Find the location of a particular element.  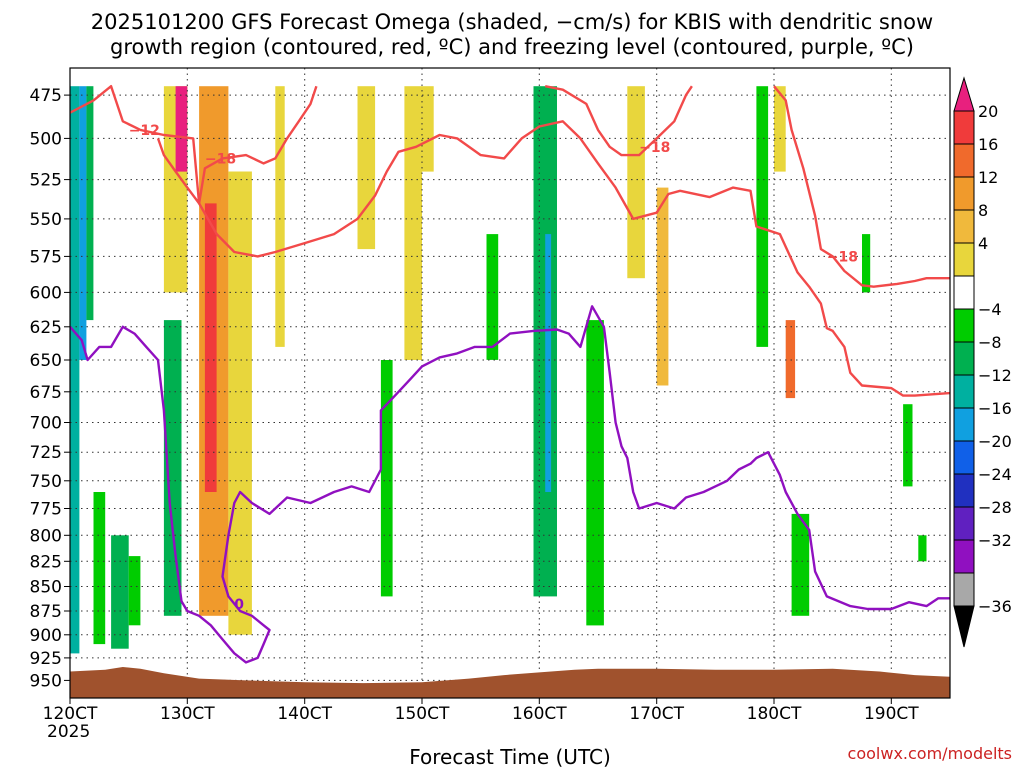

colorbar-label-4: 4 is located at coordinates (983, 243).